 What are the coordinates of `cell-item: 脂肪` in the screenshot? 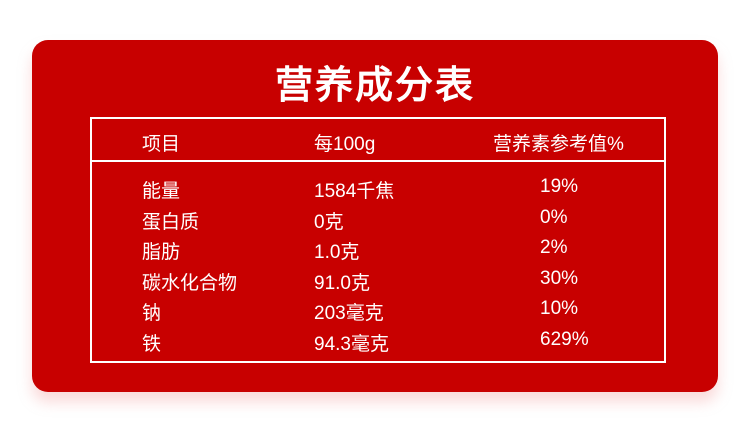 It's located at (161, 252).